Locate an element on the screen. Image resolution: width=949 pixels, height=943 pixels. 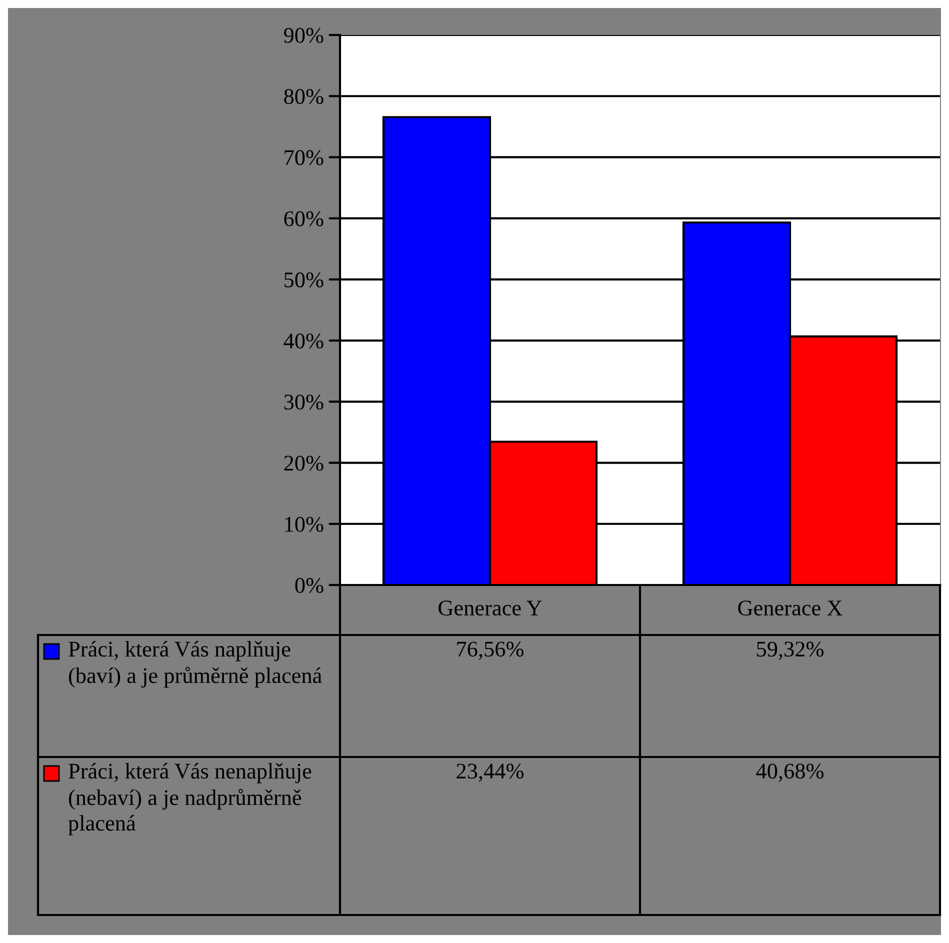
y-tick-label: 10% is located at coordinates (304, 524).